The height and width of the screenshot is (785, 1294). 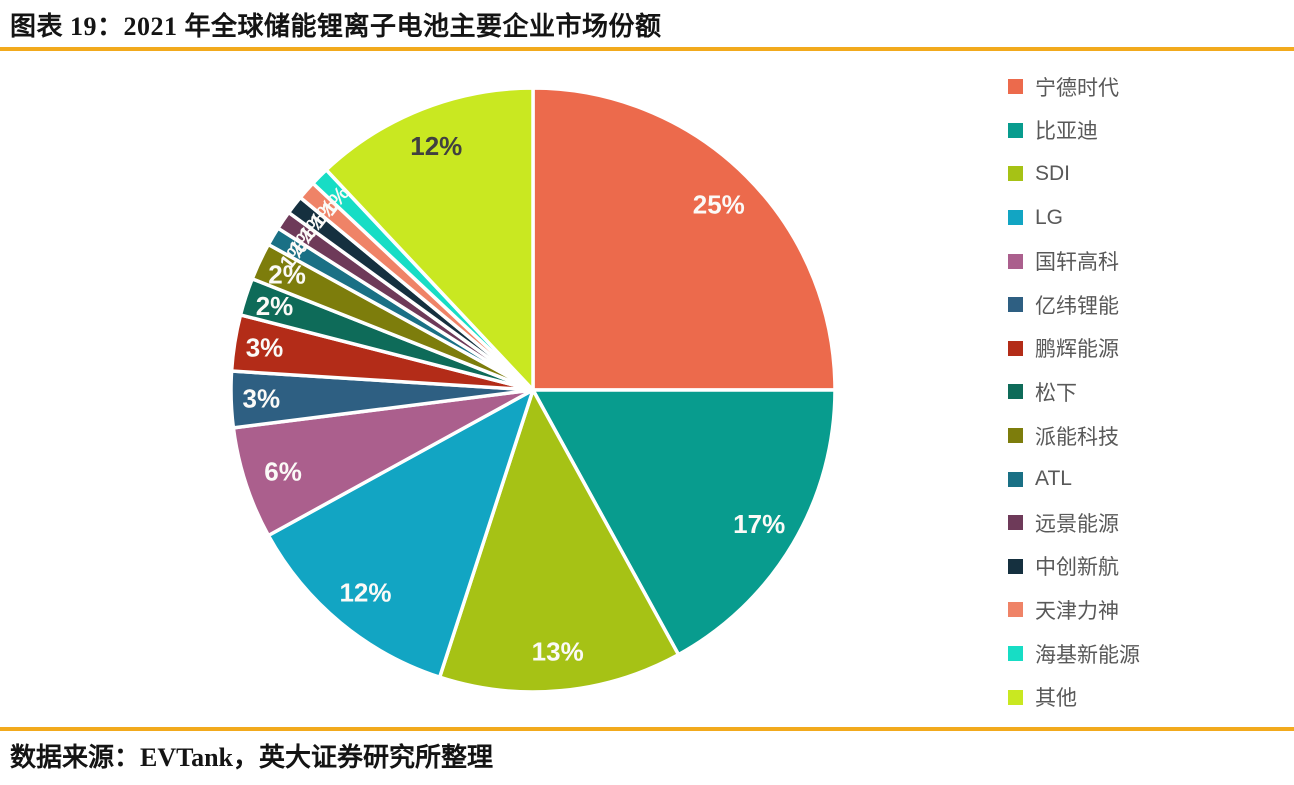 I want to click on title-divider-line, so click(x=647, y=49).